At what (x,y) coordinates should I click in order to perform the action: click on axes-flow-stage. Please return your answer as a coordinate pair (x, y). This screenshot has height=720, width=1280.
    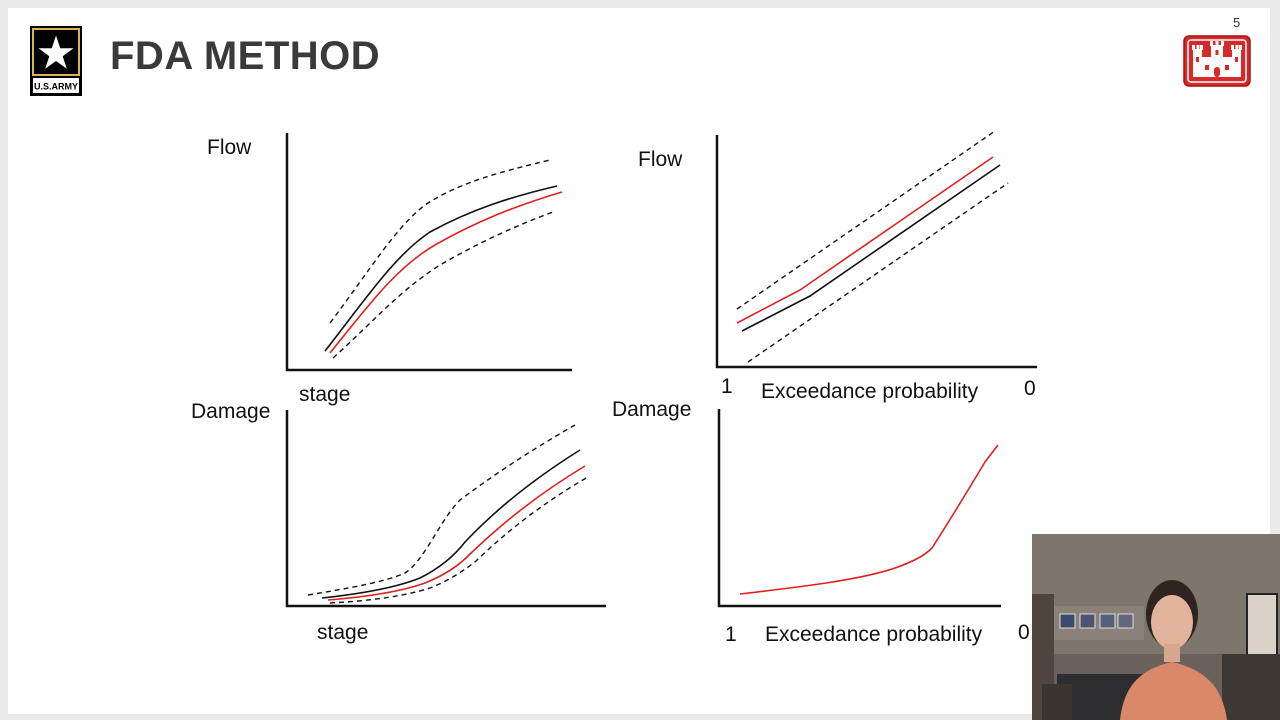
    Looking at the image, I should click on (428, 252).